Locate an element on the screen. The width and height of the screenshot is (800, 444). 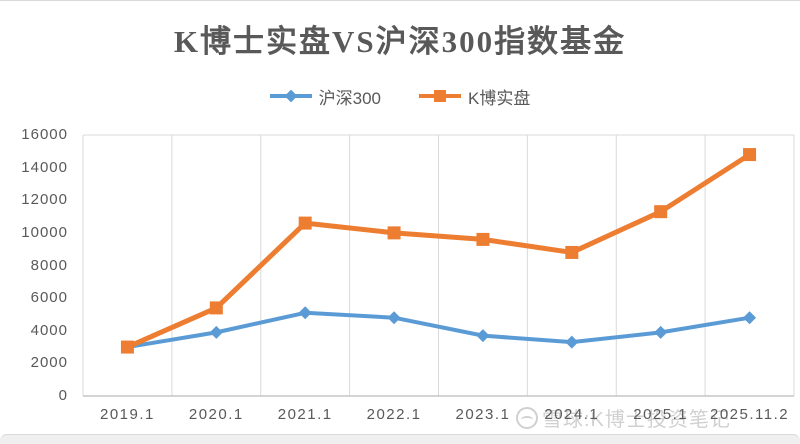
x-tick-label: 2025.11.2 is located at coordinates (750, 414).